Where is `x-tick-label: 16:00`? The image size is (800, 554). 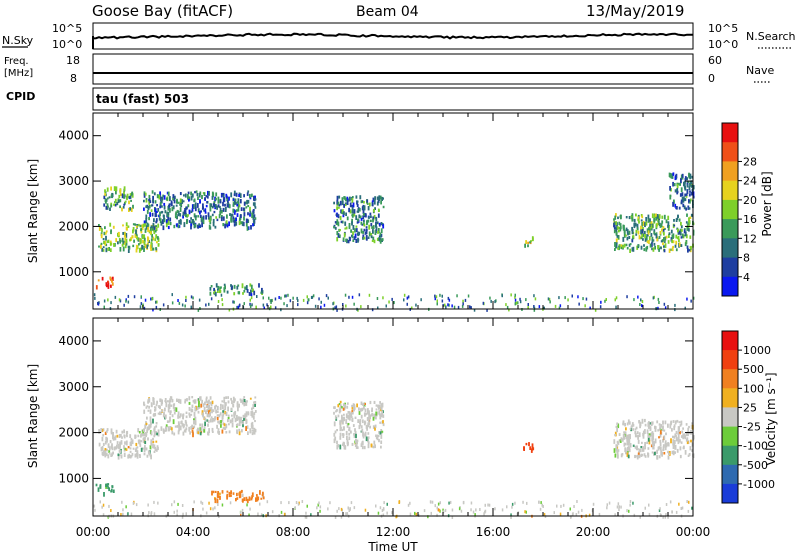 x-tick-label: 16:00 is located at coordinates (493, 532).